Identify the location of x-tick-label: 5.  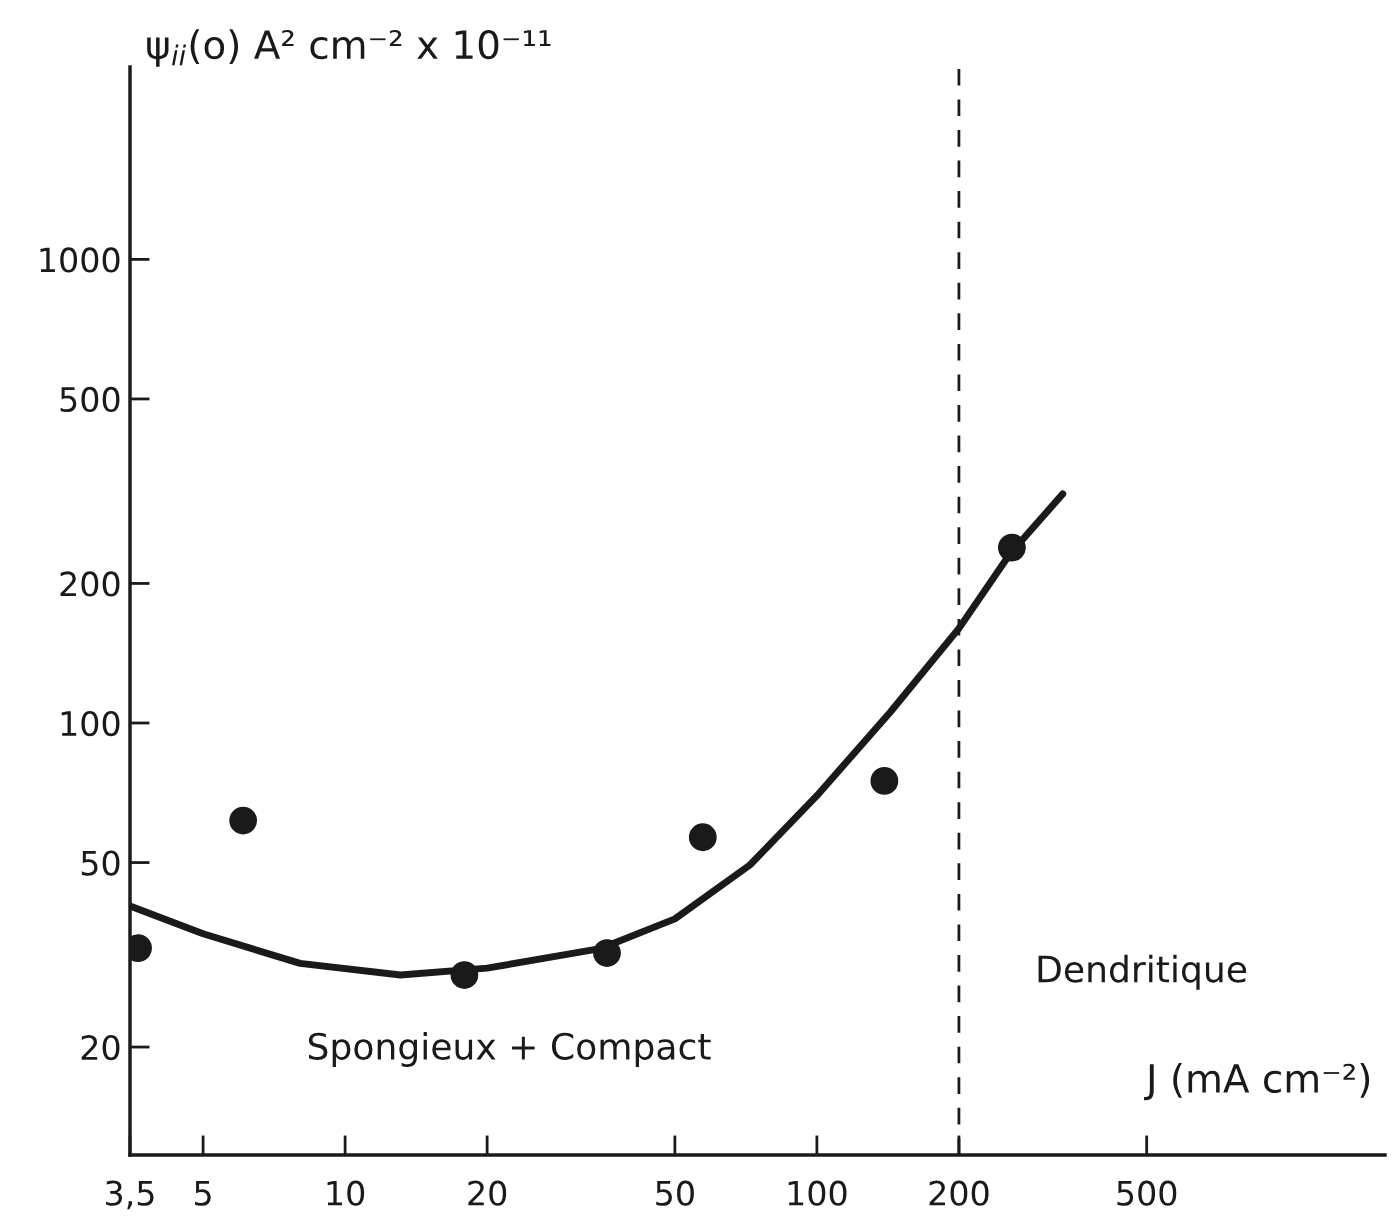
(203, 1193).